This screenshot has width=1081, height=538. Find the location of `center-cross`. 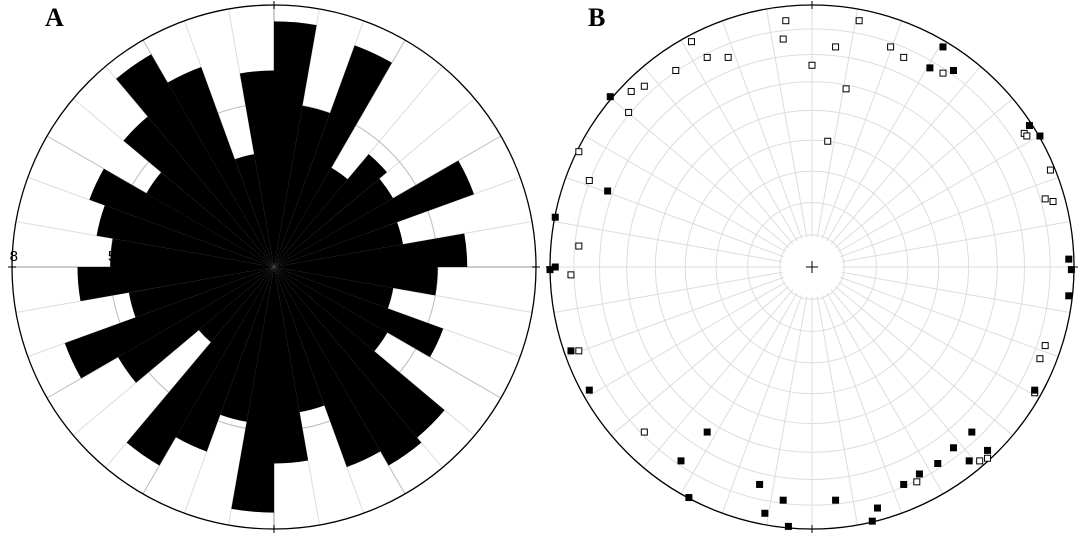

center-cross is located at coordinates (812, 267).